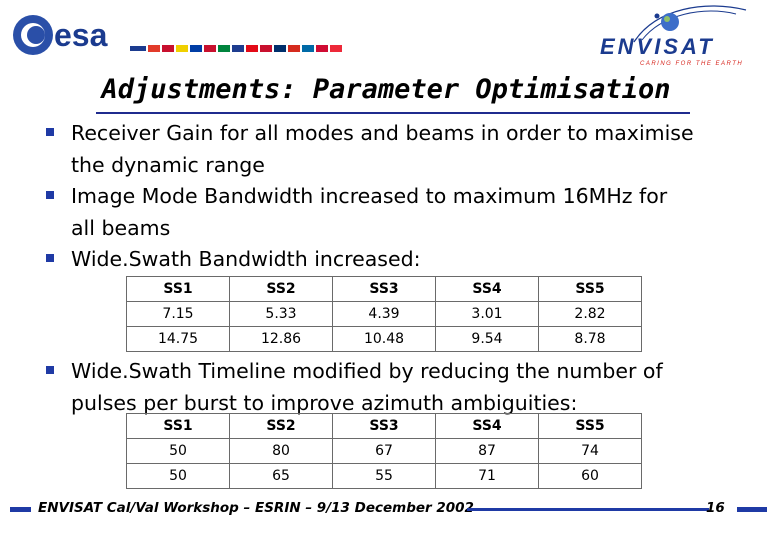 The height and width of the screenshot is (540, 780). Describe the element at coordinates (178, 339) in the screenshot. I see `table-cell: 14.75` at that location.